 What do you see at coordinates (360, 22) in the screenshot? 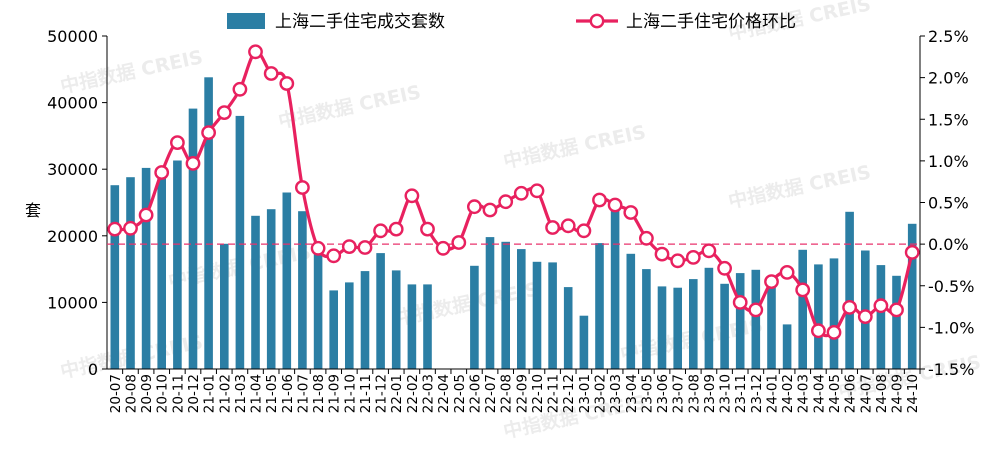
I see `legend-label-bar: 上海二手住宅成交套数` at bounding box center [360, 22].